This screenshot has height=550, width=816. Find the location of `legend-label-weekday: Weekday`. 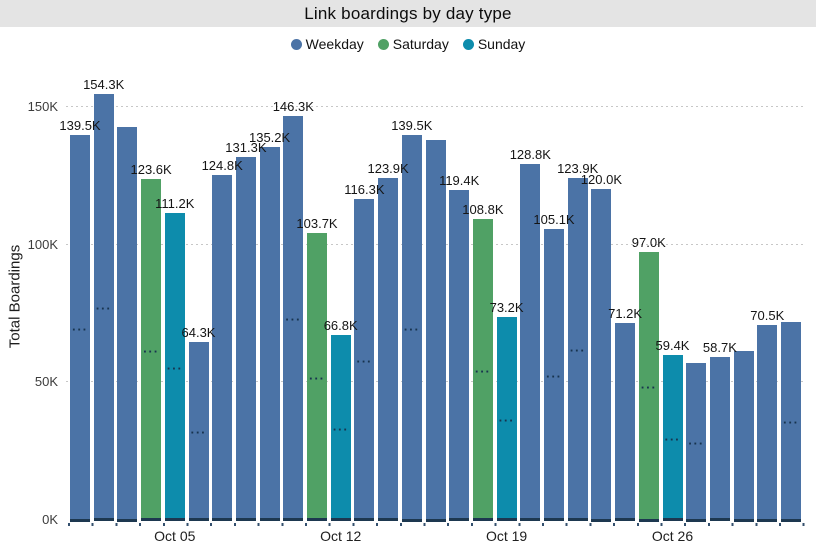

legend-label-weekday: Weekday is located at coordinates (334, 44).